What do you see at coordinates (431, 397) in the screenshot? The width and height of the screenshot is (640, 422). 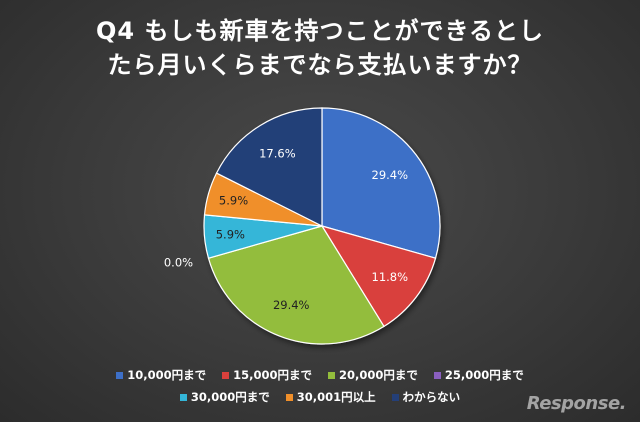 I see `legend-label-7: わからない` at bounding box center [431, 397].